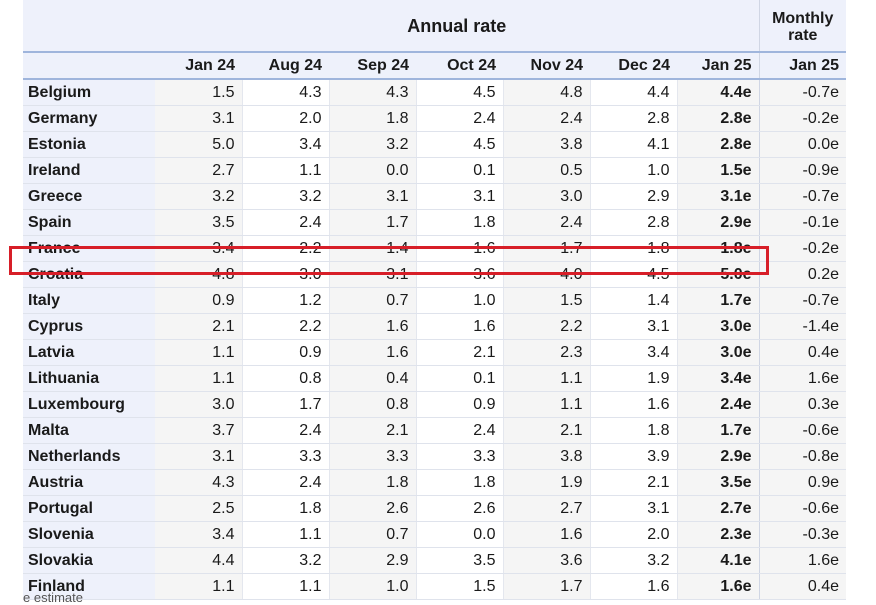 The image size is (876, 605). Describe the element at coordinates (89, 404) in the screenshot. I see `country-name: Luxembourg` at that location.